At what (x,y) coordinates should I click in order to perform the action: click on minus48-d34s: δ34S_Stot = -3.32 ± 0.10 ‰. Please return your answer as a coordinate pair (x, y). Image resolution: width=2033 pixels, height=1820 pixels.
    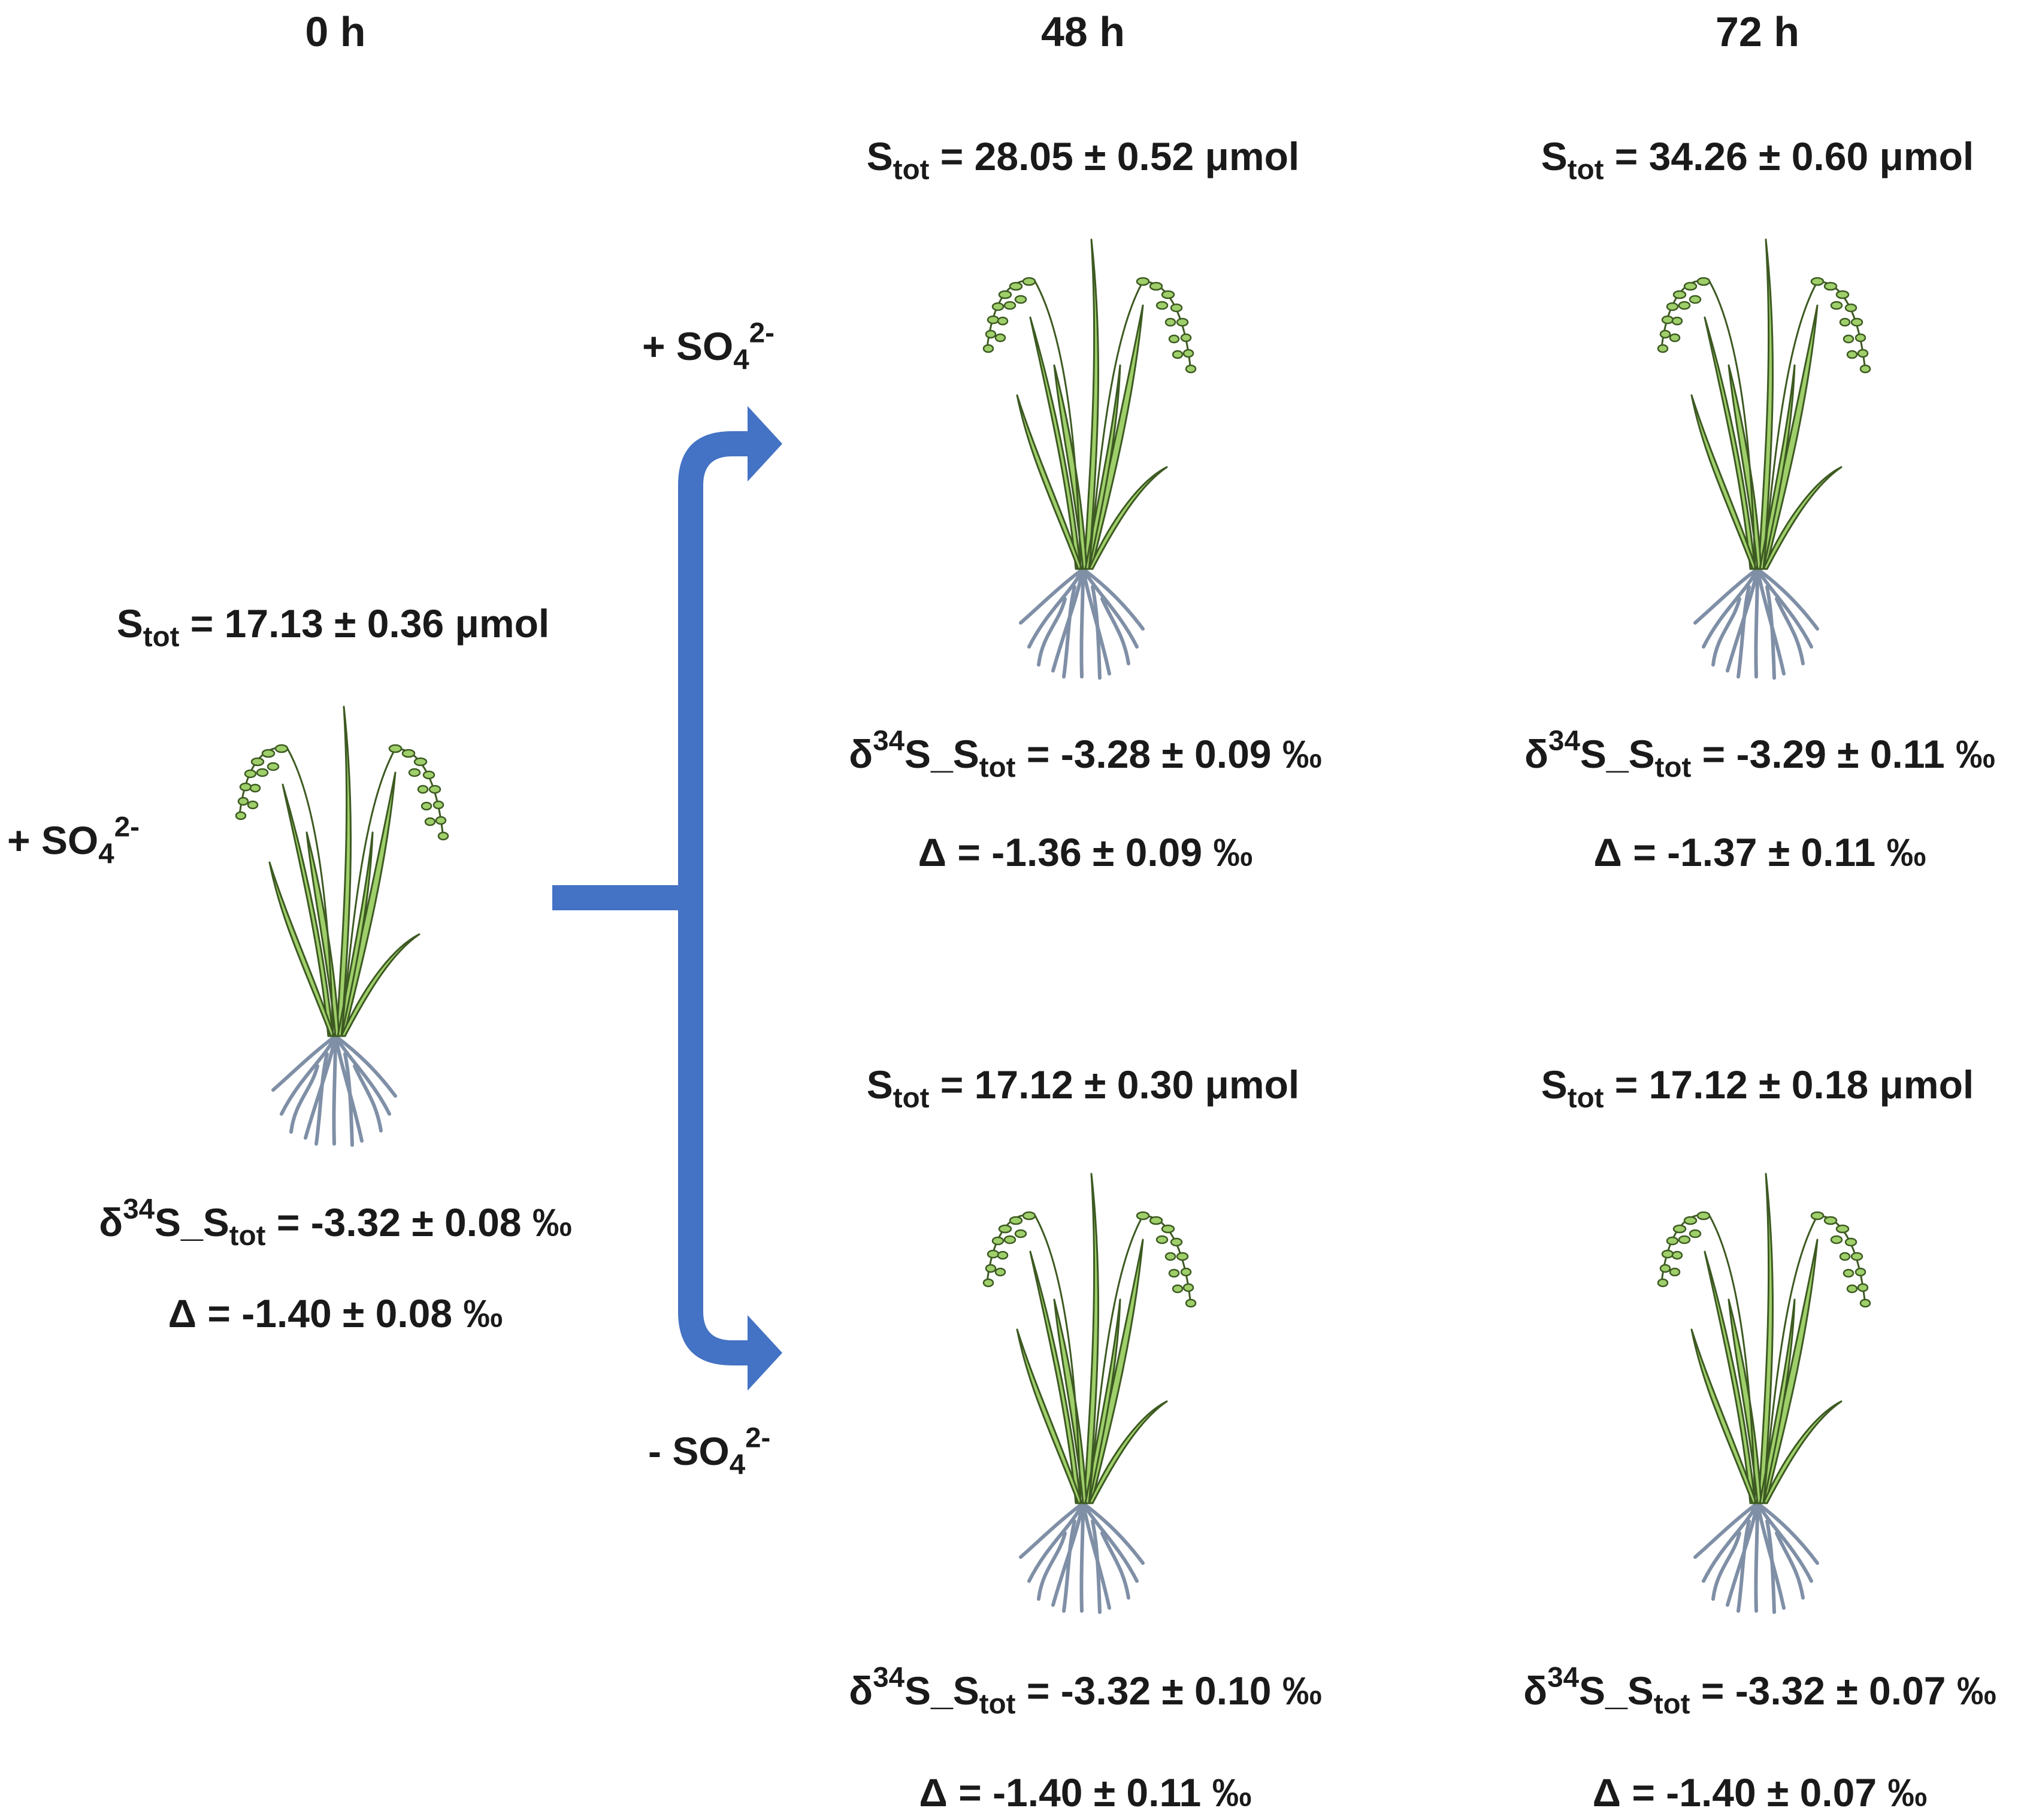
    Looking at the image, I should click on (1085, 1691).